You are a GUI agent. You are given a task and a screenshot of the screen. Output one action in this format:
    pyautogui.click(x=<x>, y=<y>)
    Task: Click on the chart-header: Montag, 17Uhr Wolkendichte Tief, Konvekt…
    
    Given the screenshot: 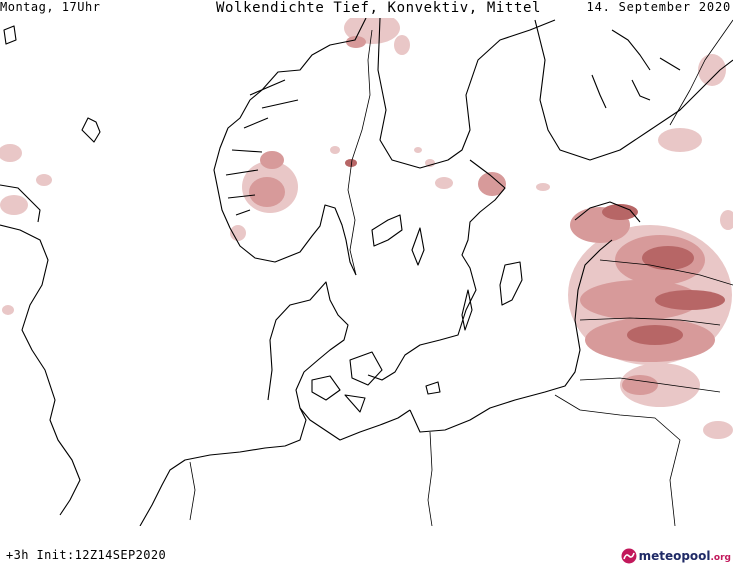 What is the action you would take?
    pyautogui.click(x=366, y=9)
    